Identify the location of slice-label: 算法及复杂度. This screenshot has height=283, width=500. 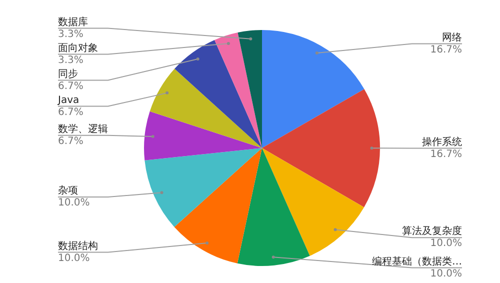
(432, 231).